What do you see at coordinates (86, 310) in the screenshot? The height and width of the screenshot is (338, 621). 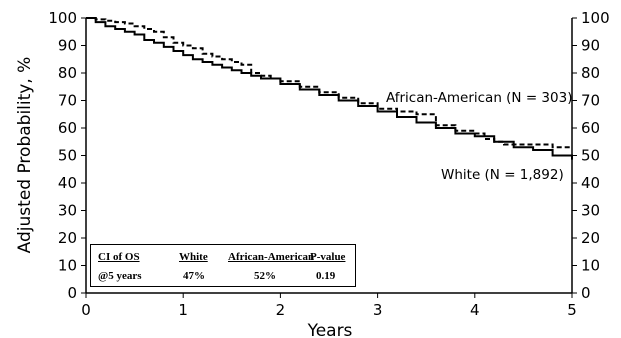 I see `x-tick-label: 0` at bounding box center [86, 310].